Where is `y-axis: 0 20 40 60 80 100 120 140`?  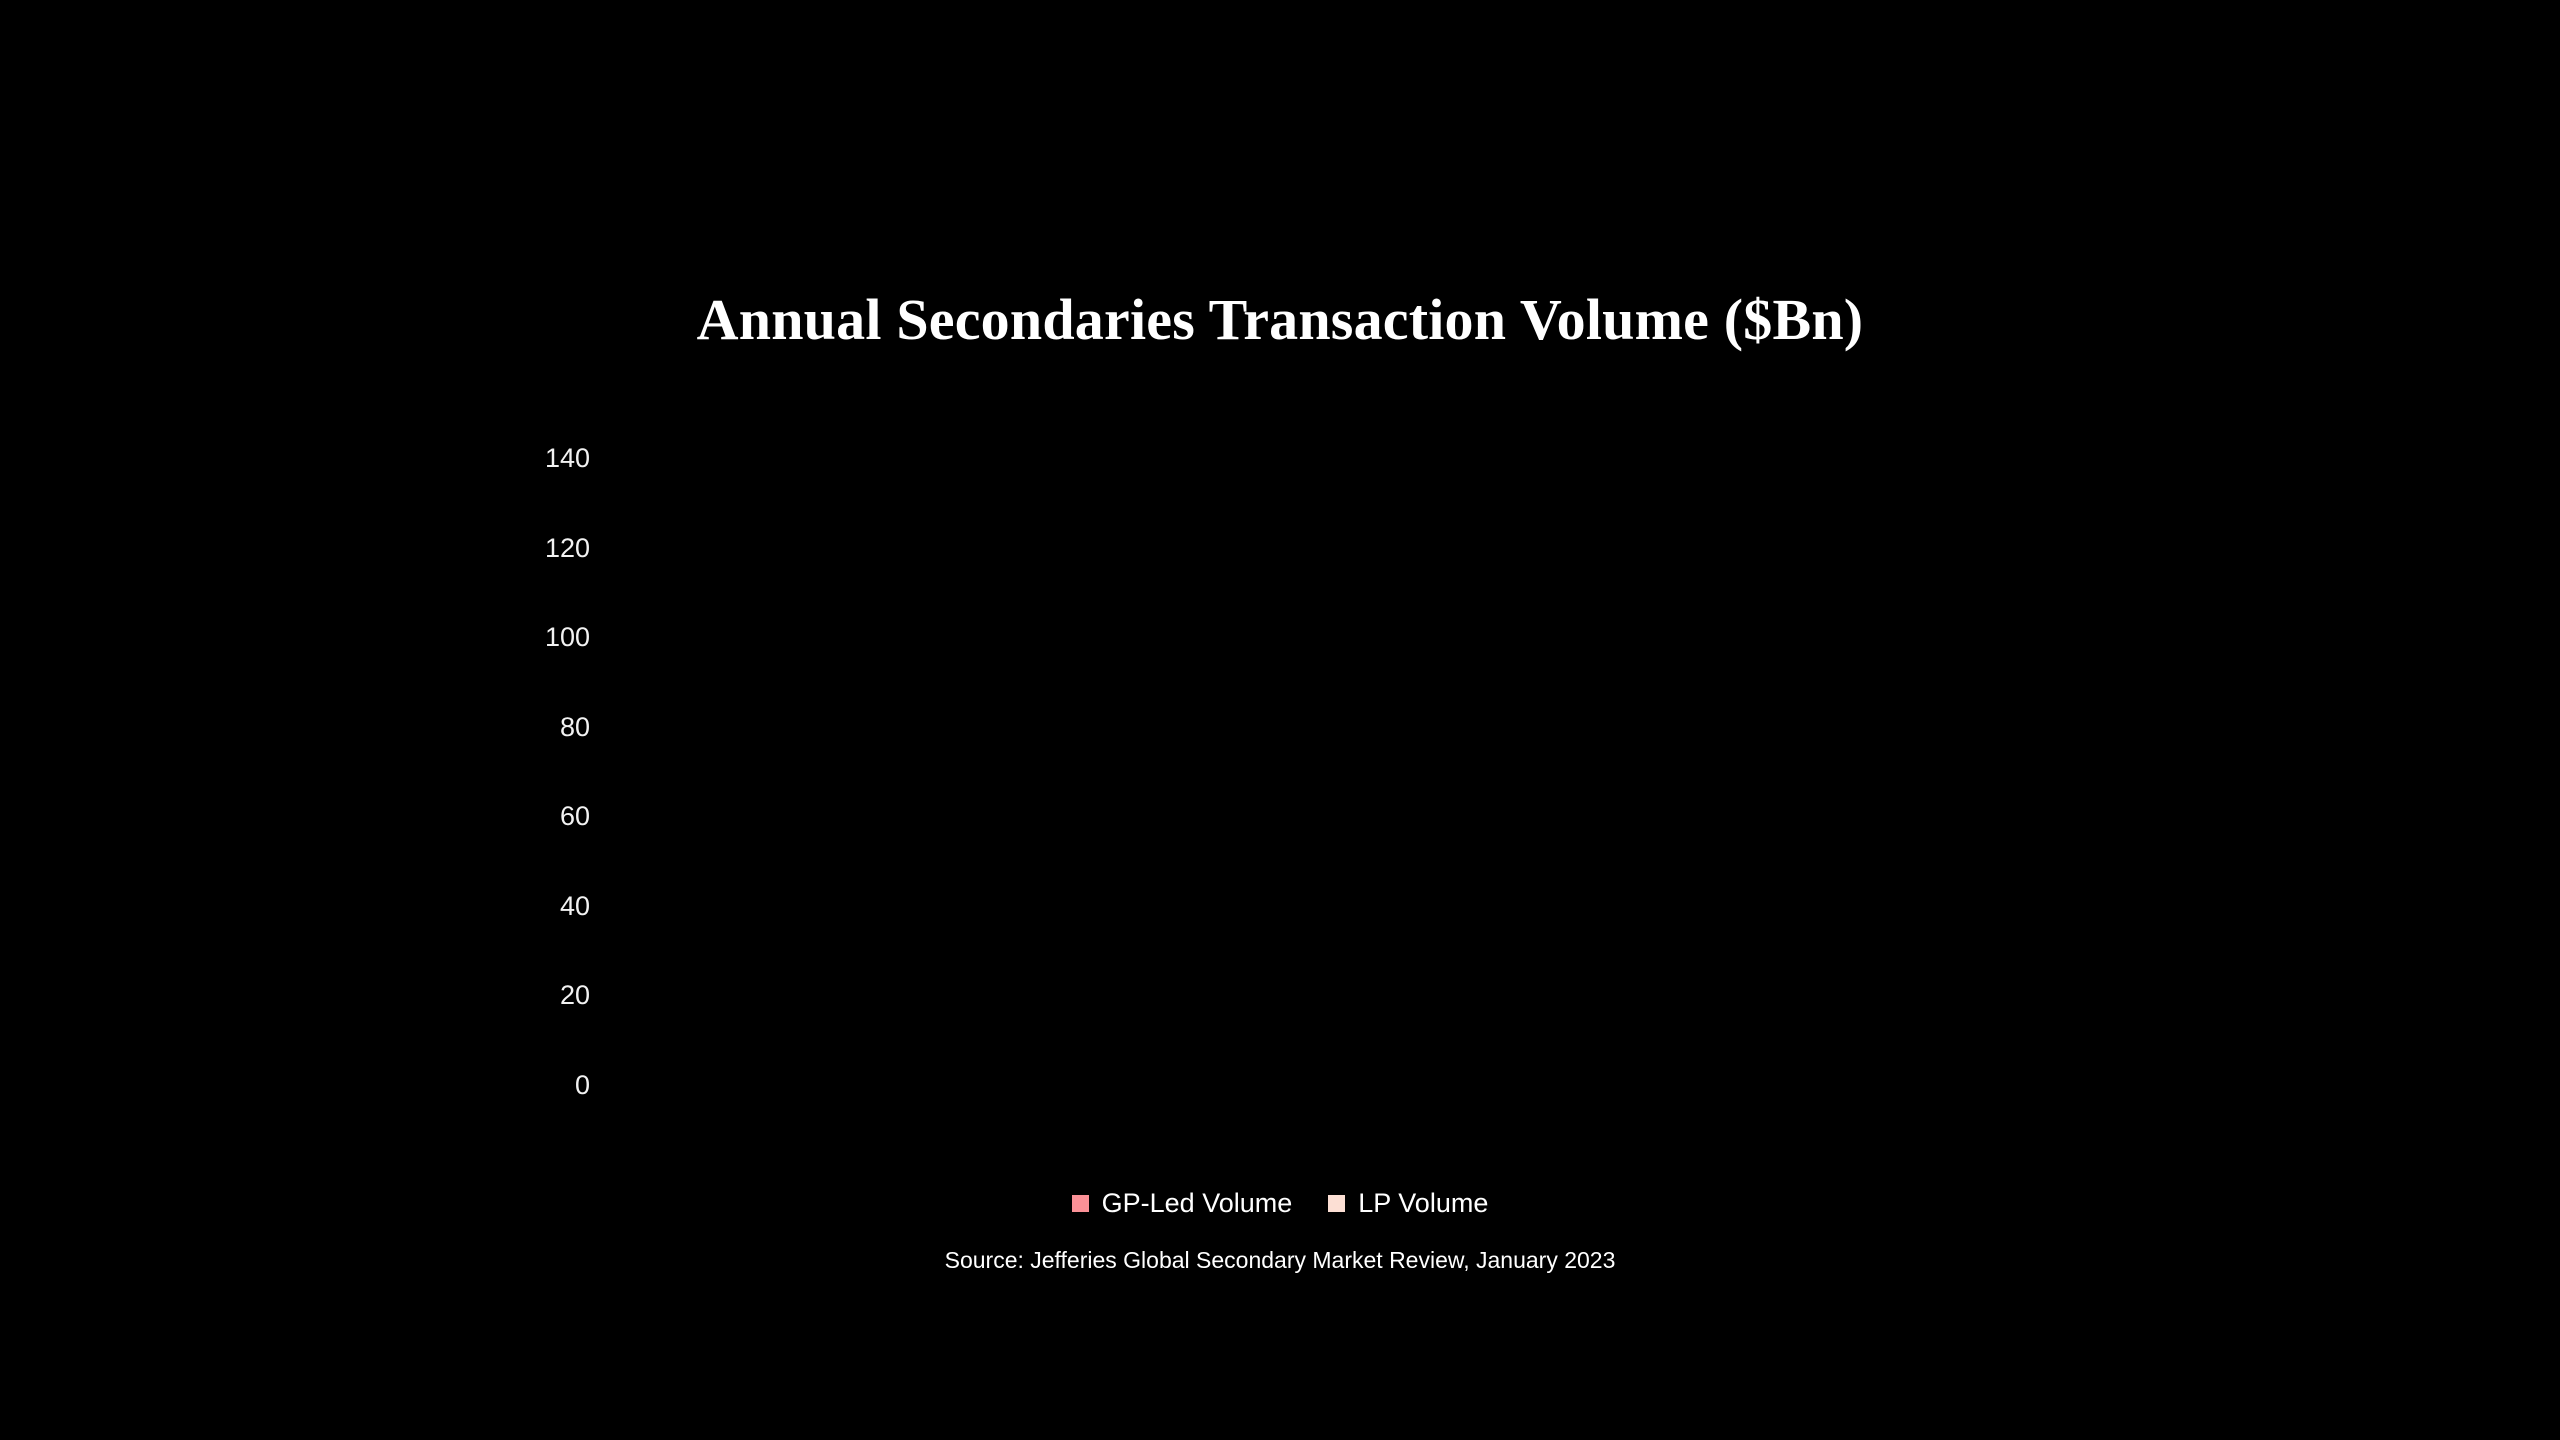 y-axis: 0 20 40 60 80 100 120 140 is located at coordinates (505, 720).